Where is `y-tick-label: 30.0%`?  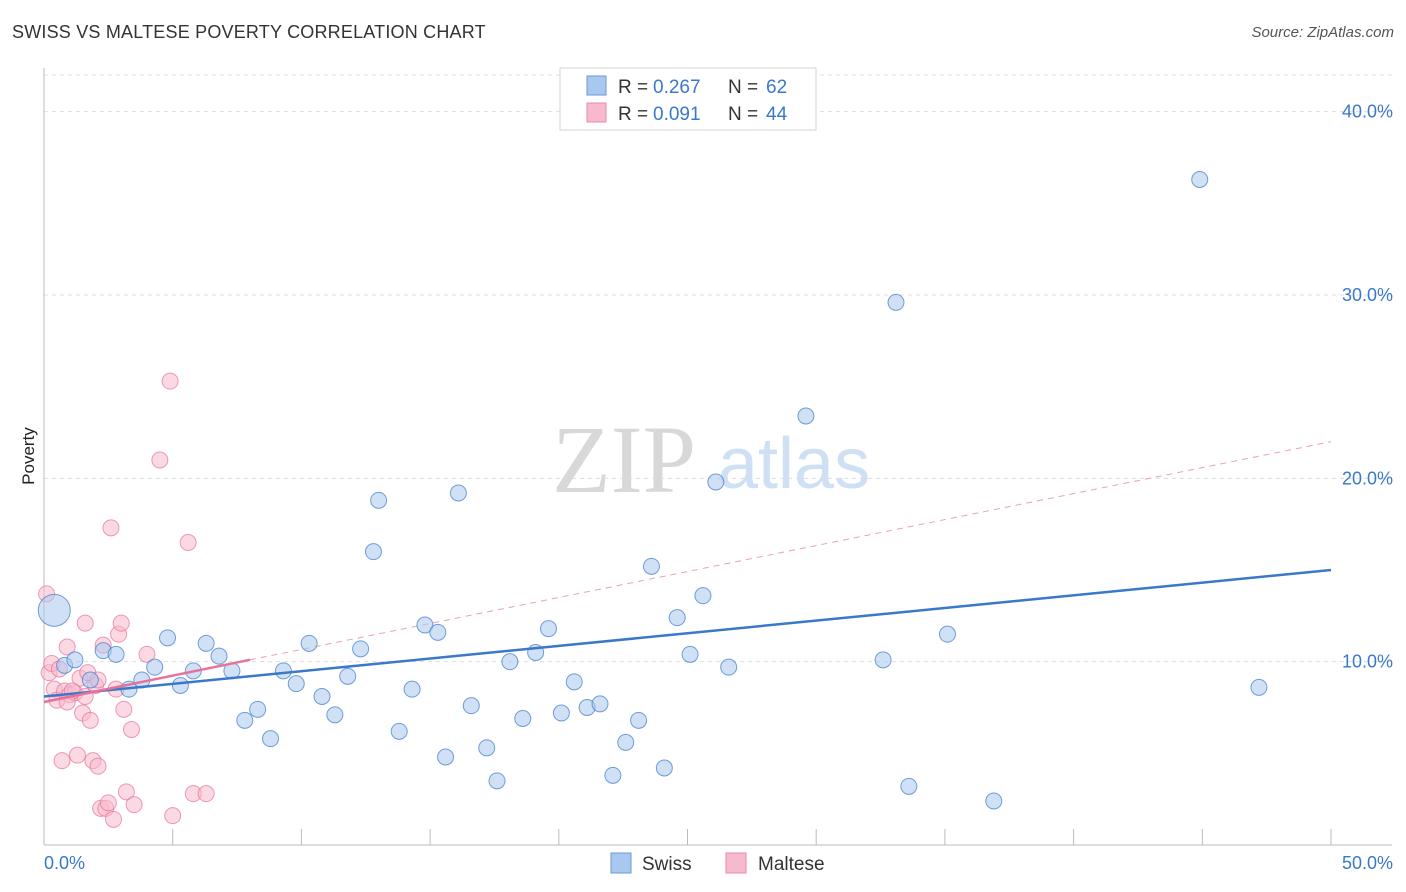
y-tick-label: 30.0% is located at coordinates (1367, 295).